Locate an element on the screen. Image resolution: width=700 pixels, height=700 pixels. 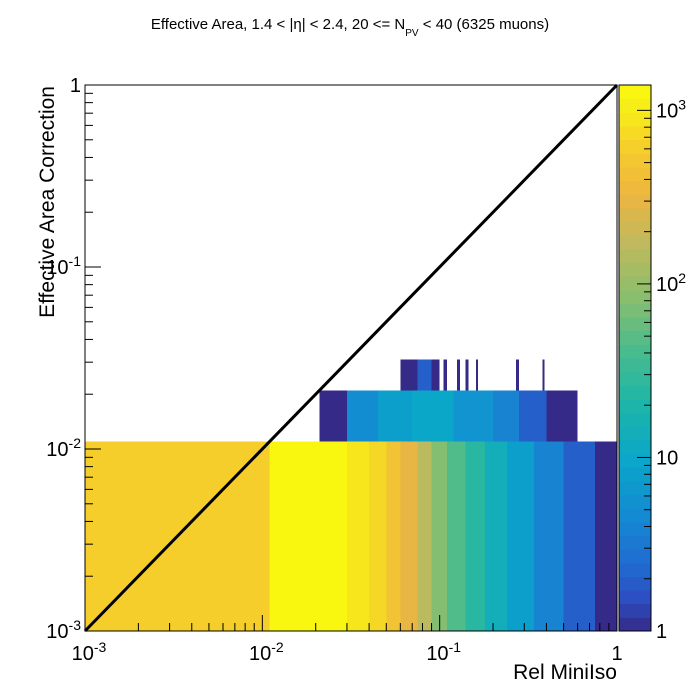
x-tick-label: 10⁻¹ is located at coordinates (443, 652).